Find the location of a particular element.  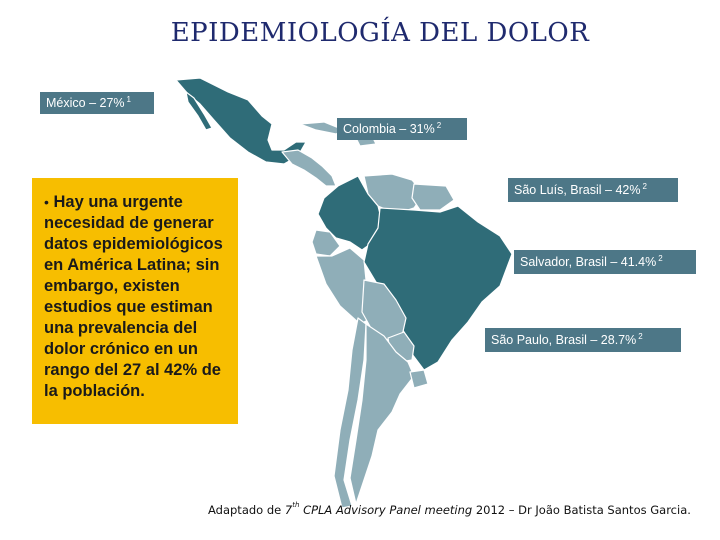

map-country-uruguay is located at coordinates (419, 379).